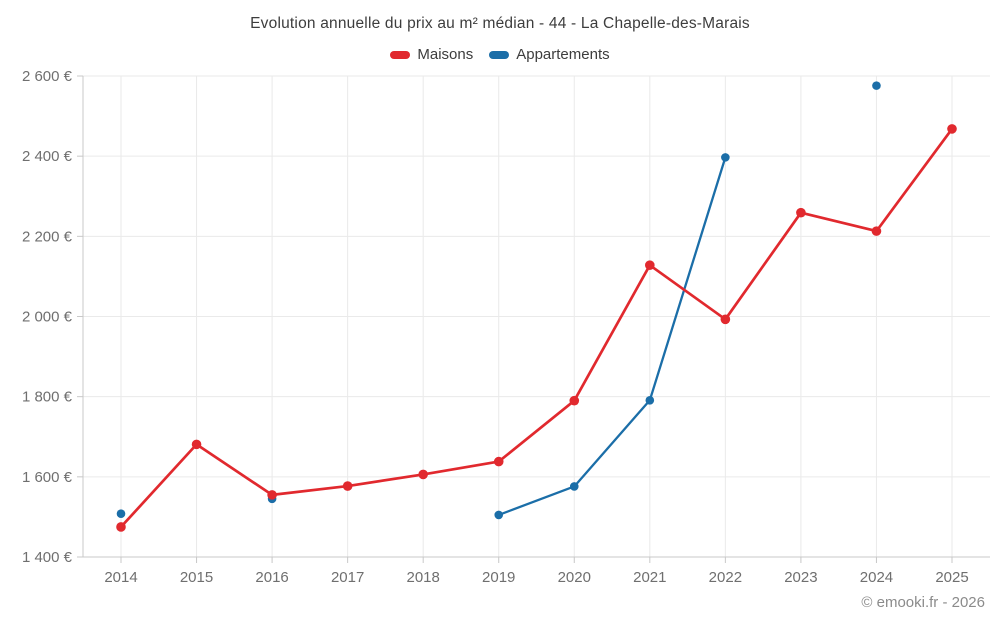  What do you see at coordinates (725, 577) in the screenshot?
I see `x-tick-label: 2022` at bounding box center [725, 577].